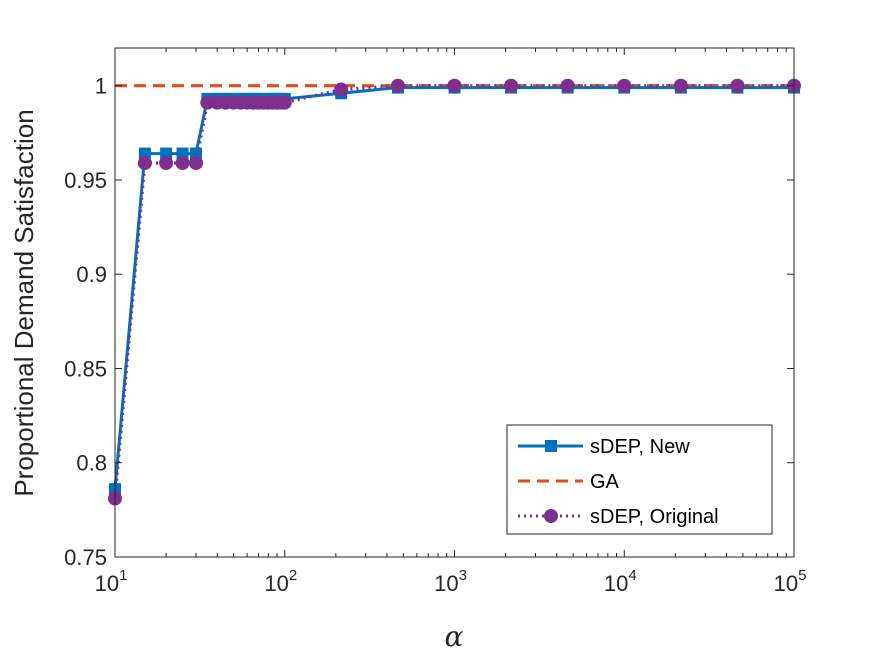 Image resolution: width=875 pixels, height=656 pixels. I want to click on legend-label: GA, so click(605, 482).